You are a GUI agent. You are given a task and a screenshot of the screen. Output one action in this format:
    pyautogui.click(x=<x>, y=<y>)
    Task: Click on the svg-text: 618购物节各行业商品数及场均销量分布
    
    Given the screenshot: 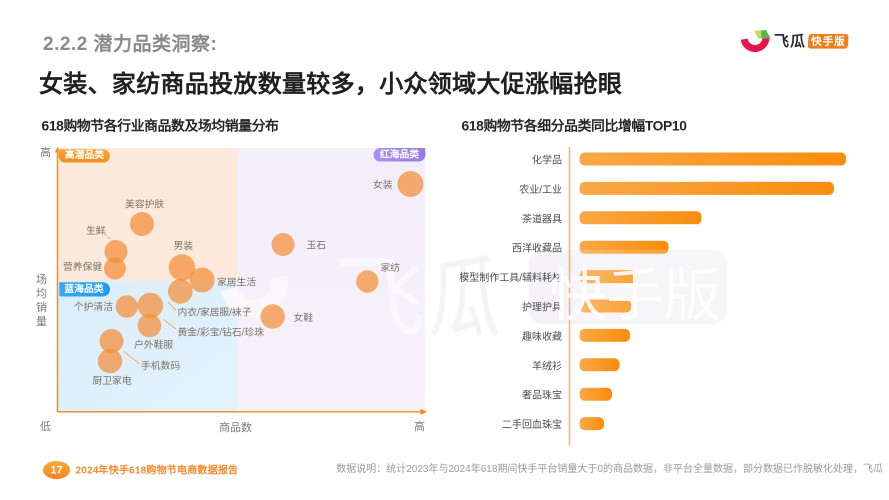 What is the action you would take?
    pyautogui.click(x=161, y=126)
    